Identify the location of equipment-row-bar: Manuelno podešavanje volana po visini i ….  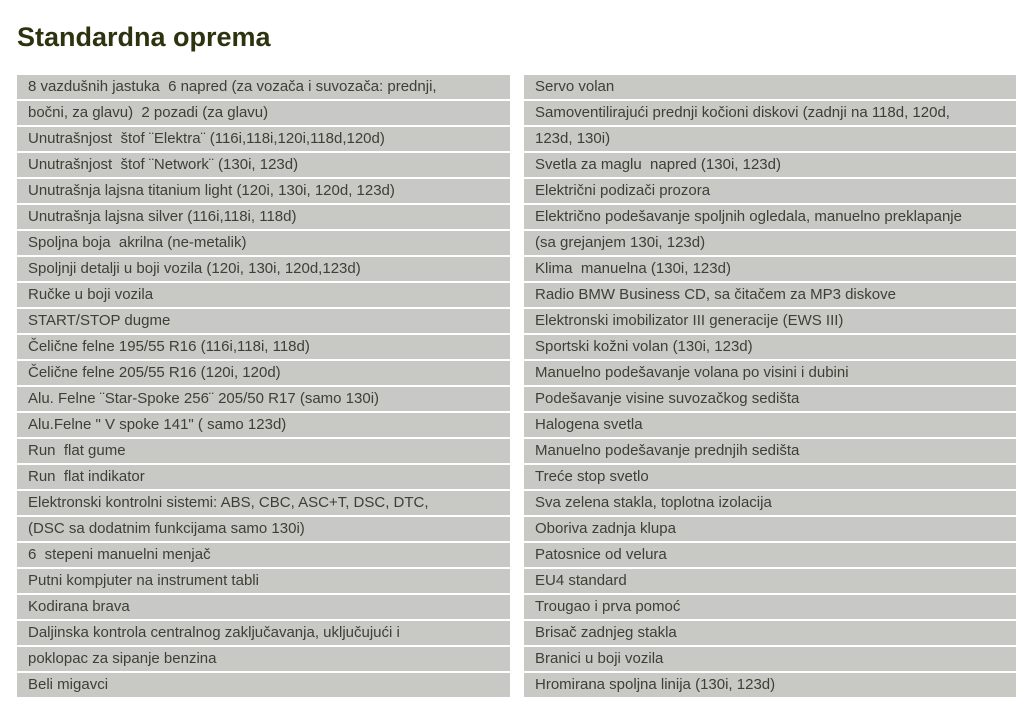
(770, 373).